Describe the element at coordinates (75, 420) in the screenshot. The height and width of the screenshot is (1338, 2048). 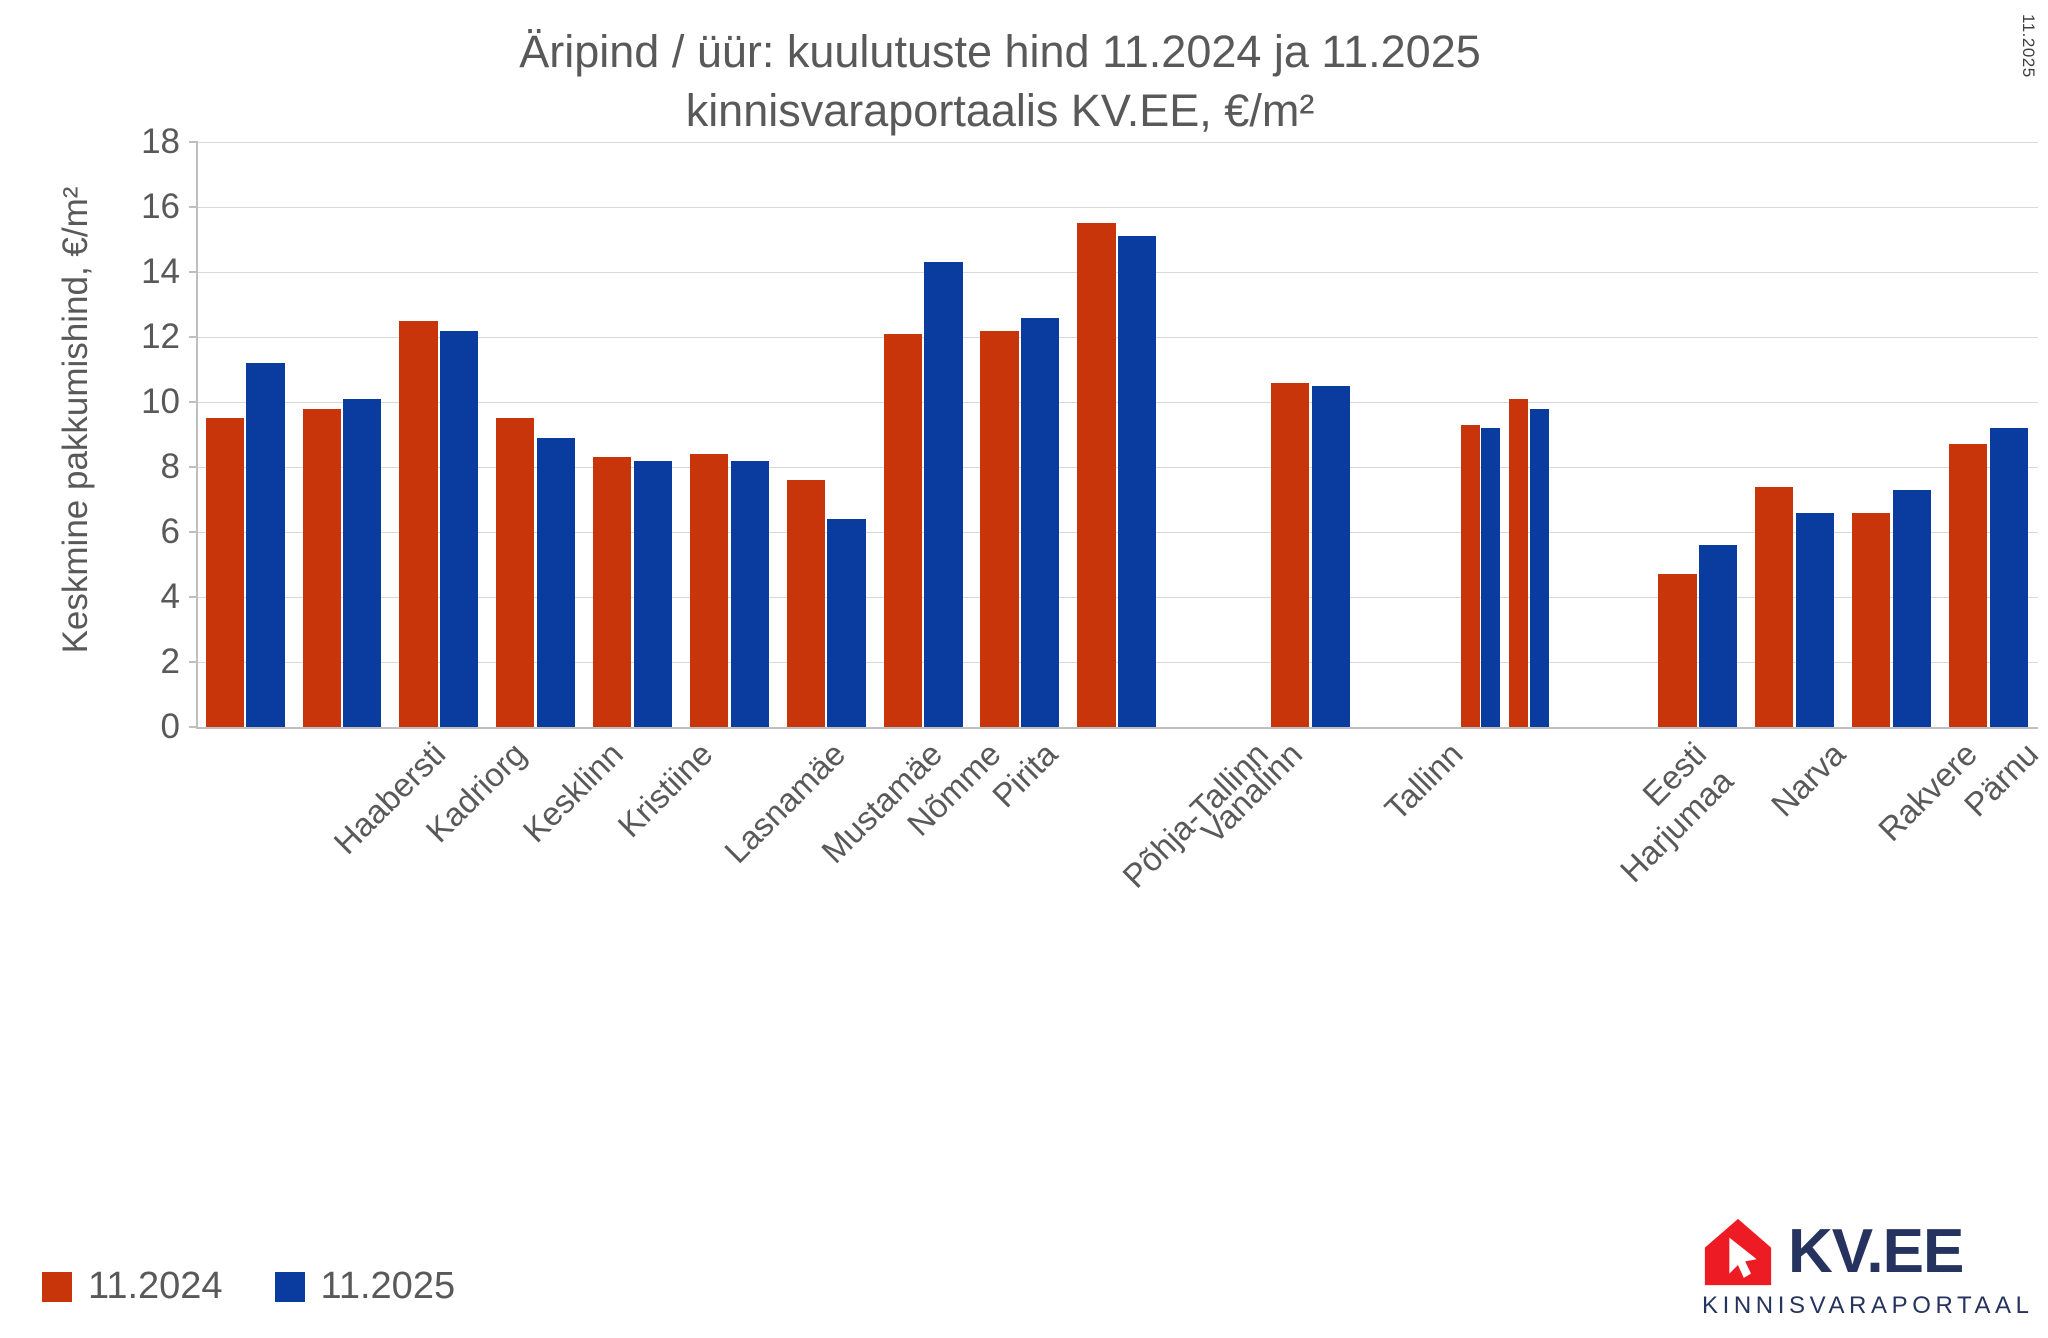
I see `y-axis-title: Keskmine pakkumishind, €/m²` at that location.